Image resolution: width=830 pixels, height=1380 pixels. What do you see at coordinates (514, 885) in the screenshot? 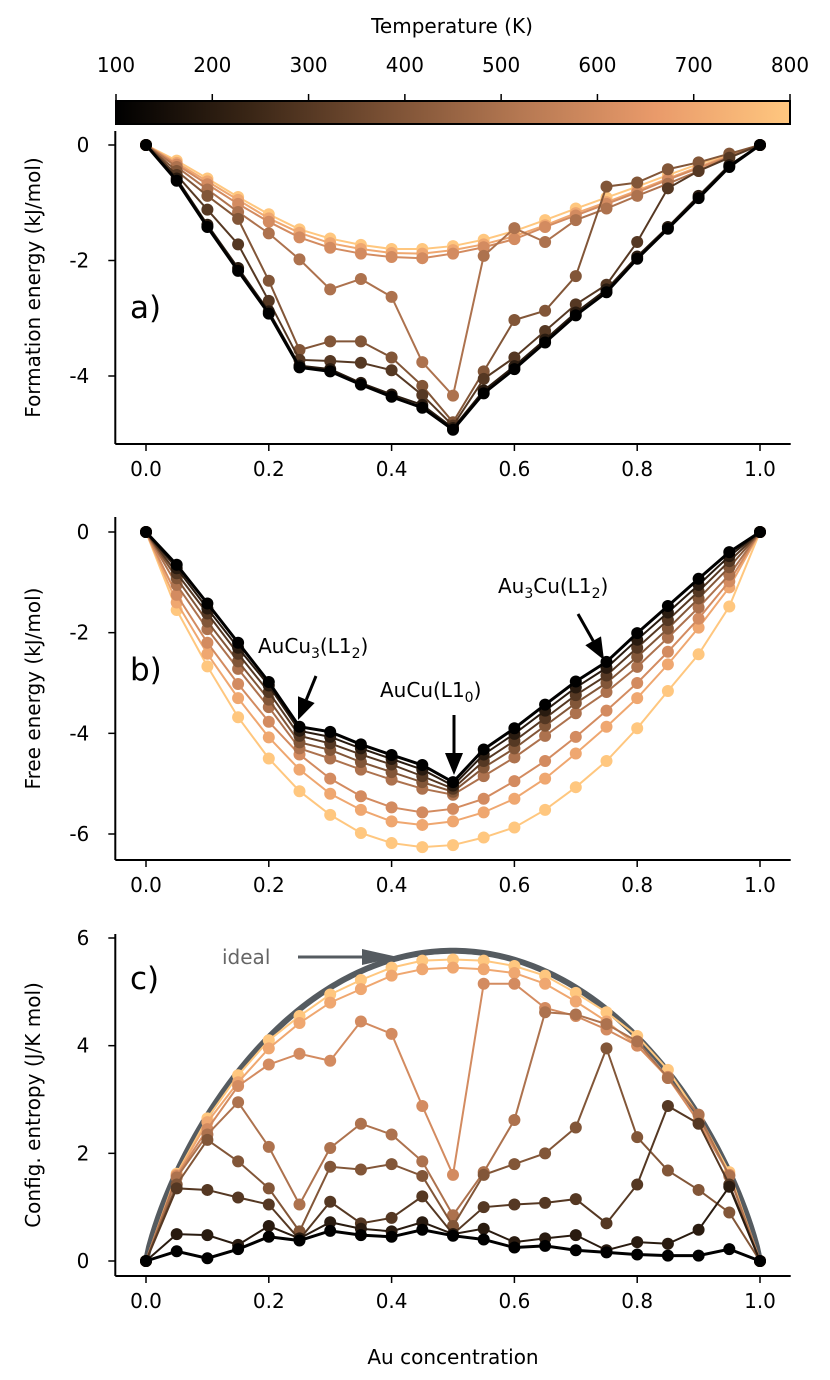
I see `x-tick-label: 0.6` at bounding box center [514, 885].